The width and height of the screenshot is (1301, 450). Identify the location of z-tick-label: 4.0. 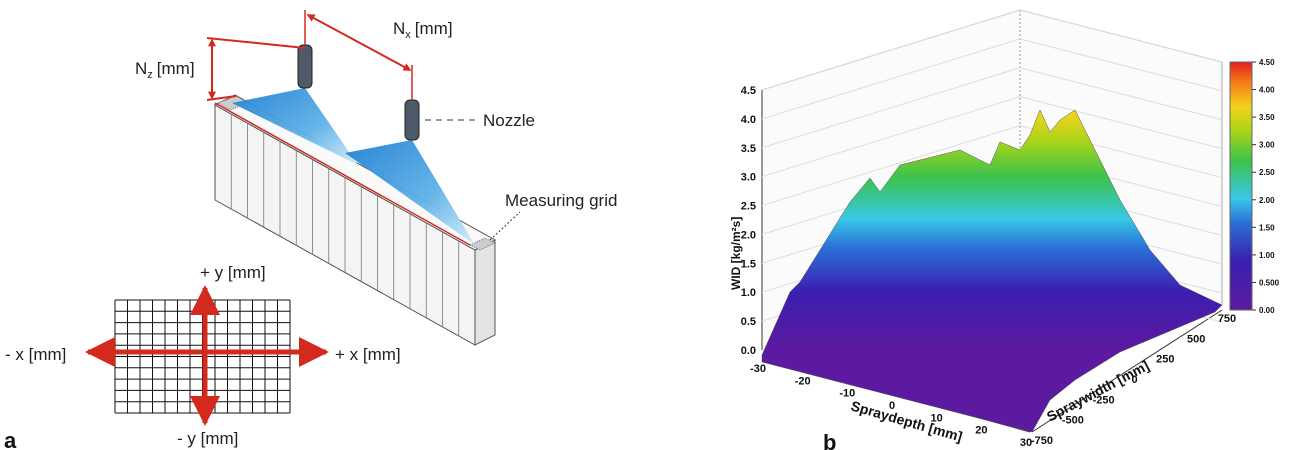
(748, 120).